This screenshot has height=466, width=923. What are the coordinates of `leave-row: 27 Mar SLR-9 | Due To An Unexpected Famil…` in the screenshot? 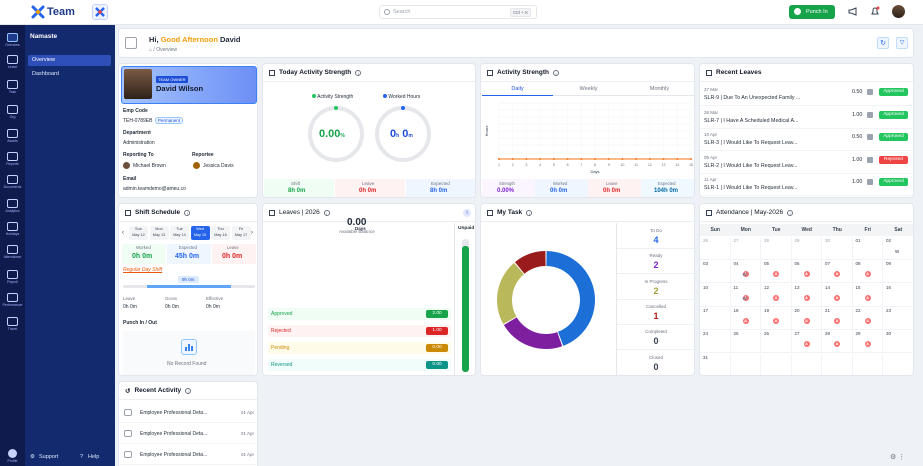 It's located at (806, 95).